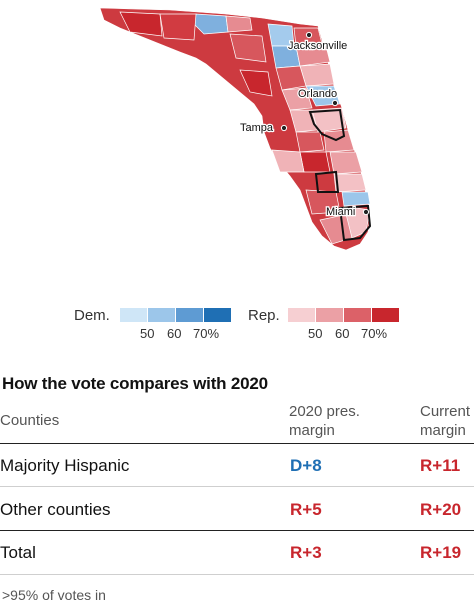  I want to click on header-divider, so click(237, 443).